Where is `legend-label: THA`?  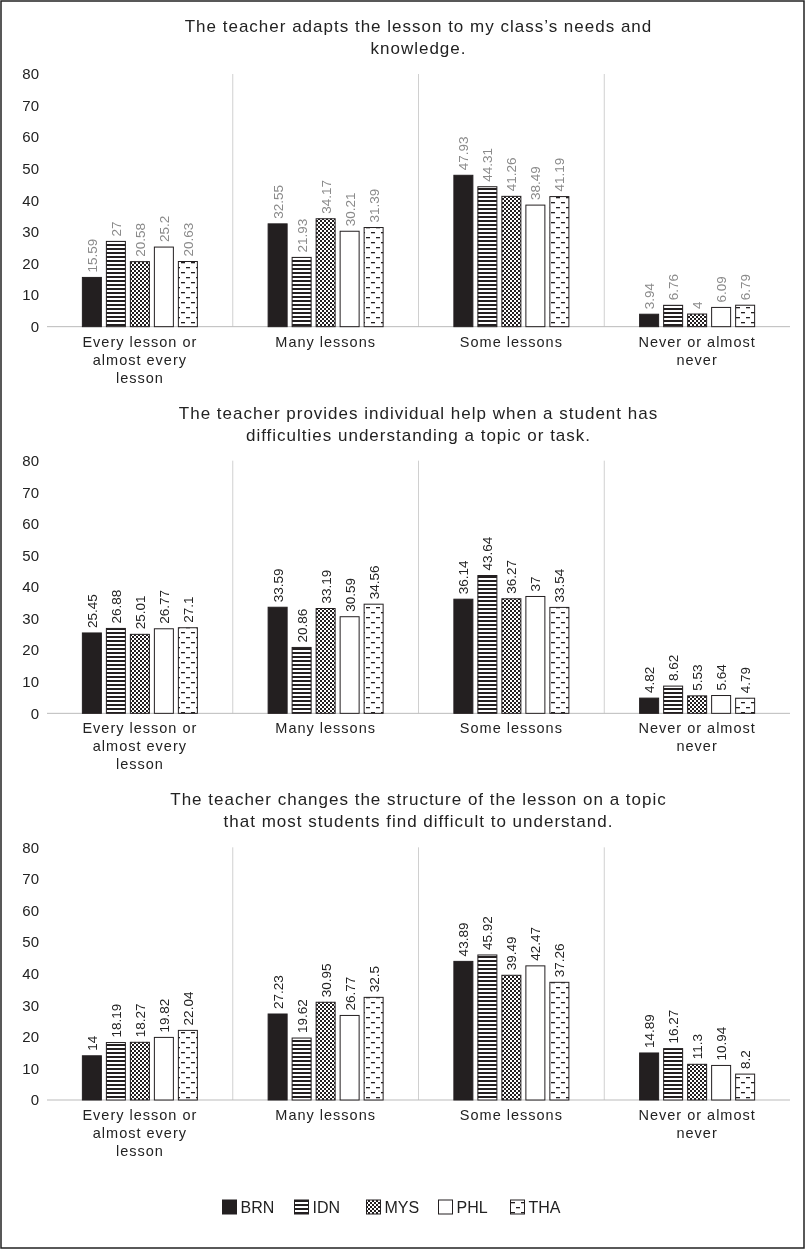 legend-label: THA is located at coordinates (544, 1207).